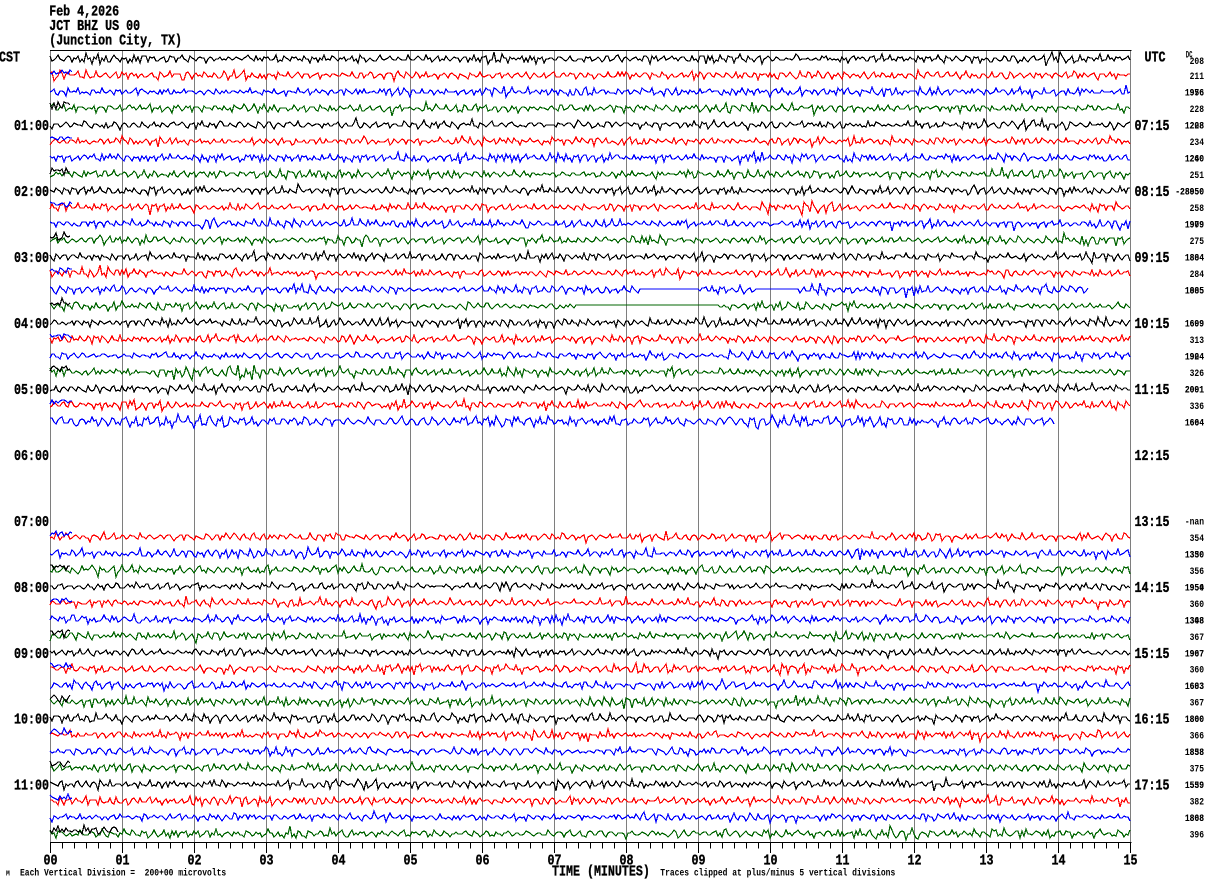  What do you see at coordinates (1152, 126) in the screenshot?
I see `svg-text: 07:15` at bounding box center [1152, 126].